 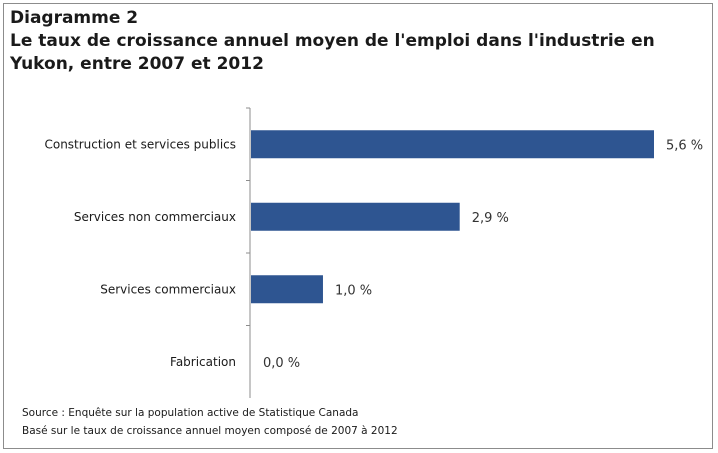 I want to click on data-label: 2,9 %, so click(x=490, y=218).